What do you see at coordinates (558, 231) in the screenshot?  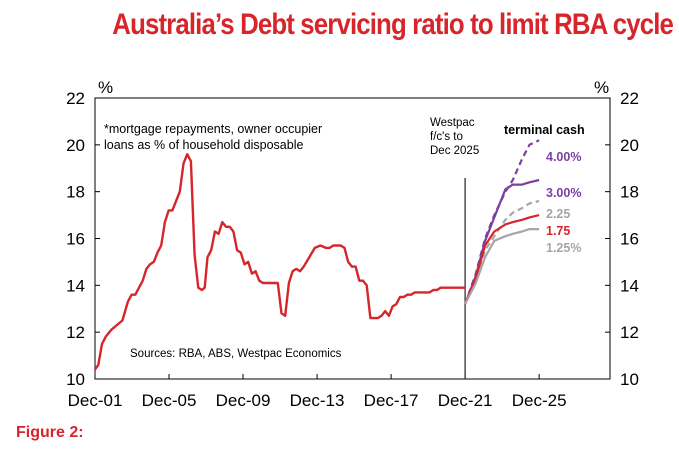 I see `series-label-1-75: 1.75` at bounding box center [558, 231].